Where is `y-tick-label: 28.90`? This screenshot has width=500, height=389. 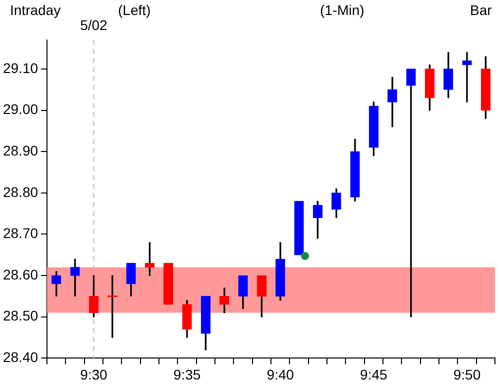
y-tick-label: 28.90 is located at coordinates (20, 150).